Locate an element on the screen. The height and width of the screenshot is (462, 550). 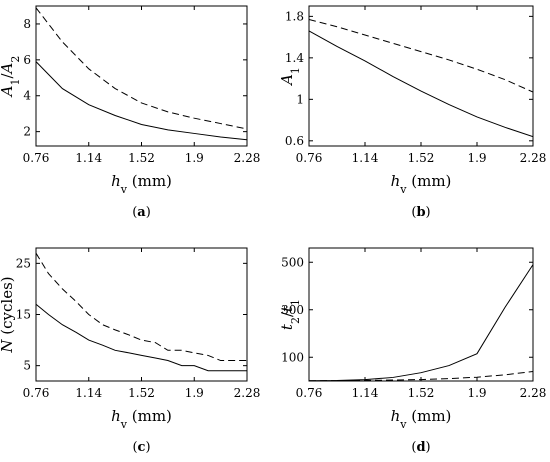
x-axis-label-b: hv​ (mm) is located at coordinates (421, 184).